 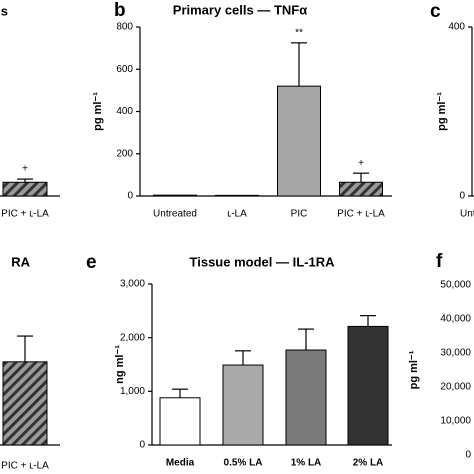 What do you see at coordinates (124, 27) in the screenshot?
I see `y-tick-label: 800` at bounding box center [124, 27].